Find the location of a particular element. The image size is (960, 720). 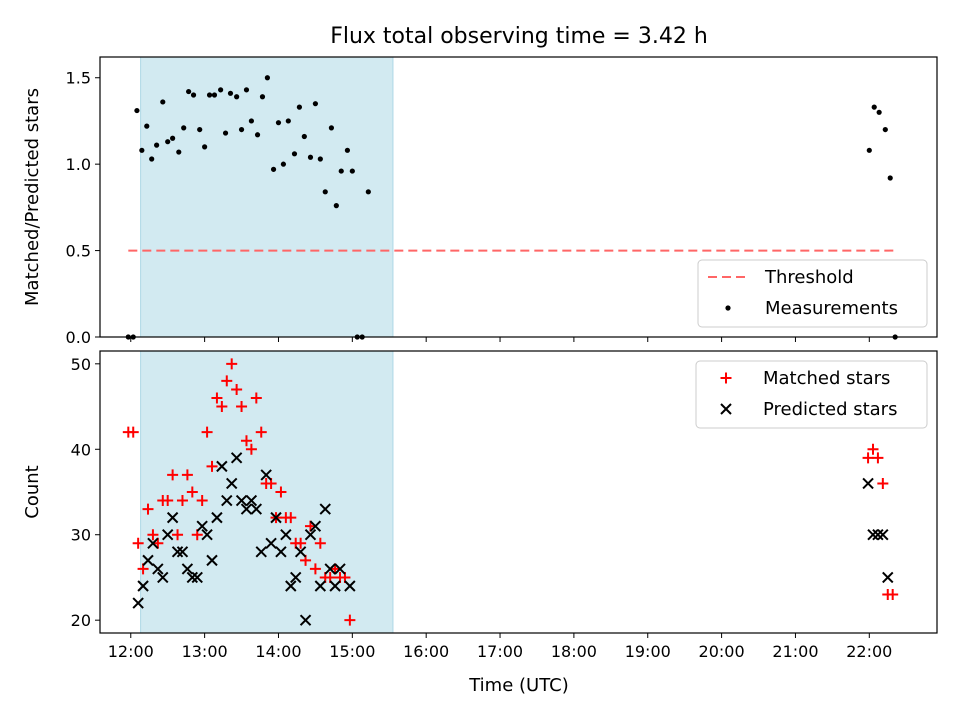

y-axis-label: Count is located at coordinates (32, 491).